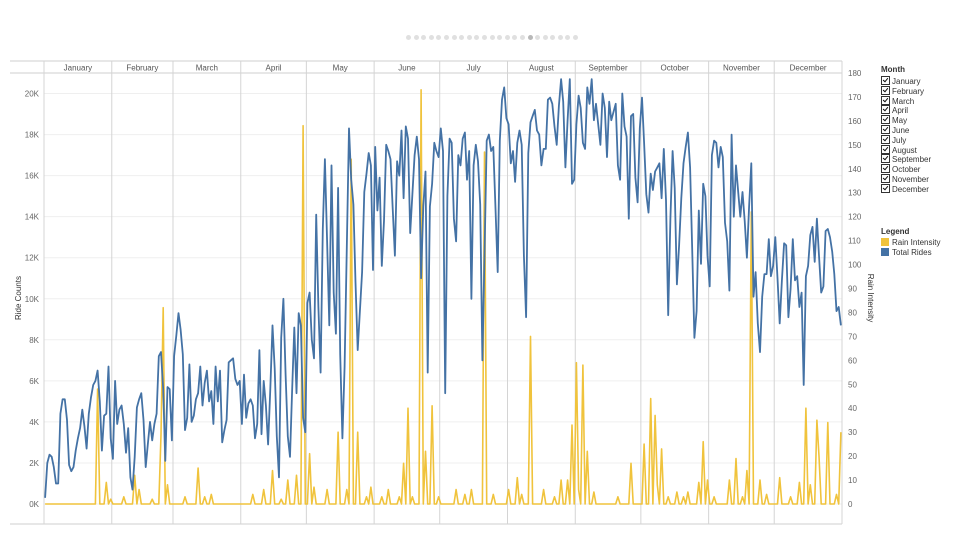  What do you see at coordinates (906, 149) in the screenshot?
I see `month-filter-item: August` at bounding box center [906, 149].